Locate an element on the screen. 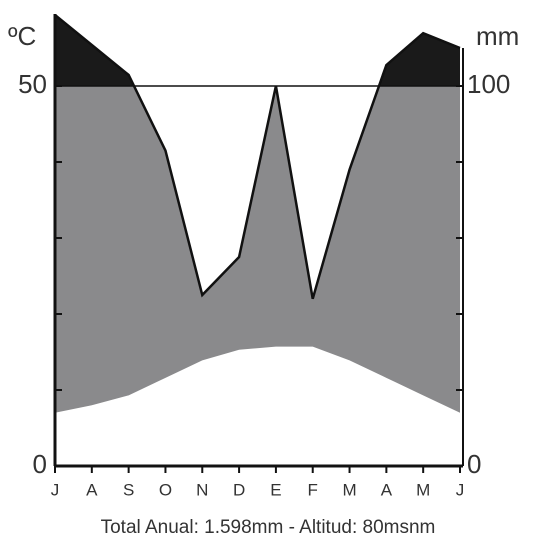  x-tick-label: D is located at coordinates (239, 489).